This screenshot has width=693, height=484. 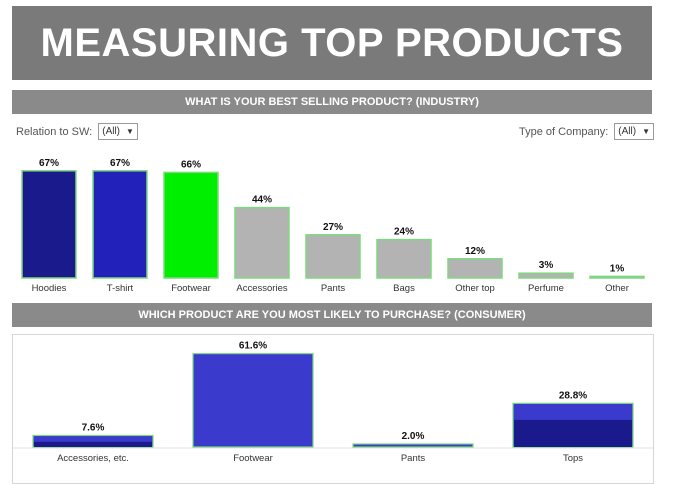 I want to click on consumer-value-label: 28.8%, so click(x=573, y=395).